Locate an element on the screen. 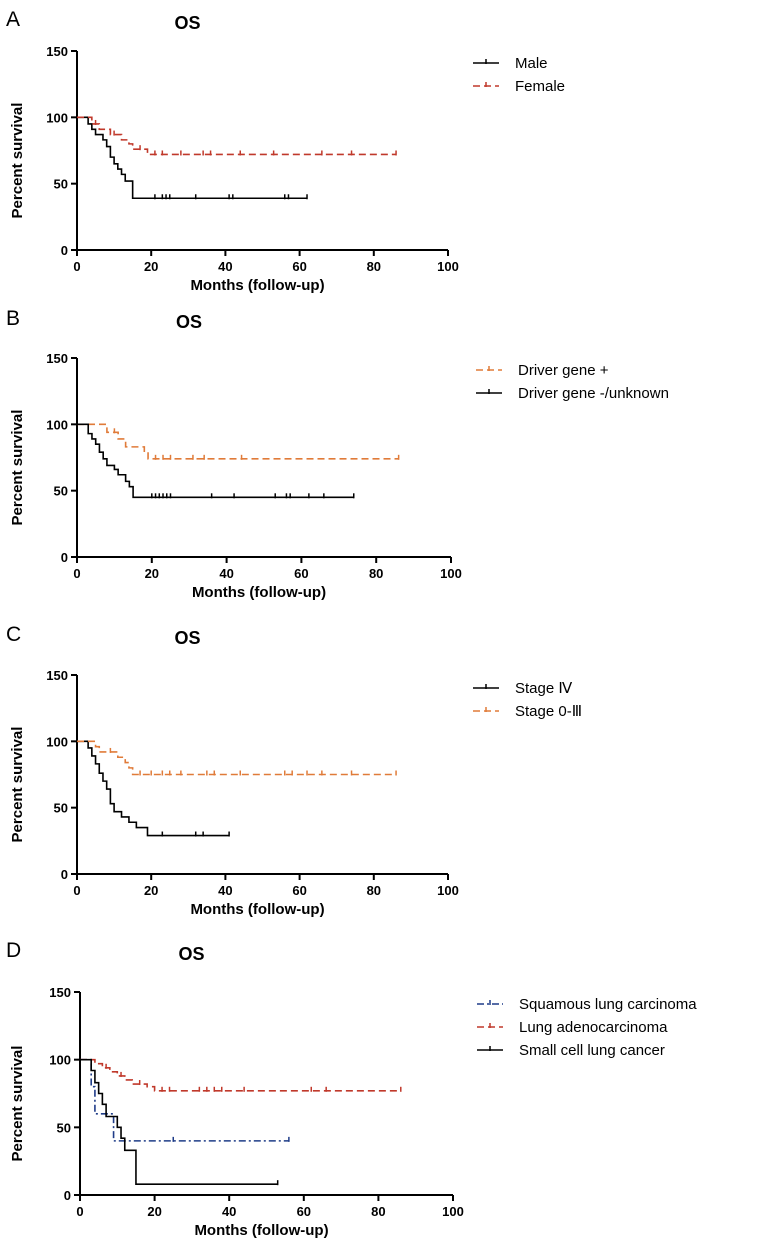 This screenshot has width=768, height=1242. panel-letter: A is located at coordinates (13, 19).